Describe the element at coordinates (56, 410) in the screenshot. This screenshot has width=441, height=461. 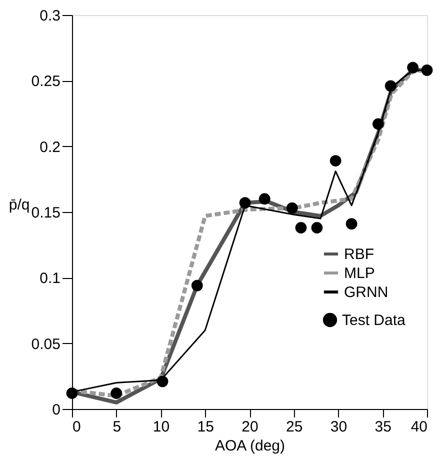
I see `y-tick-label: 0` at that location.